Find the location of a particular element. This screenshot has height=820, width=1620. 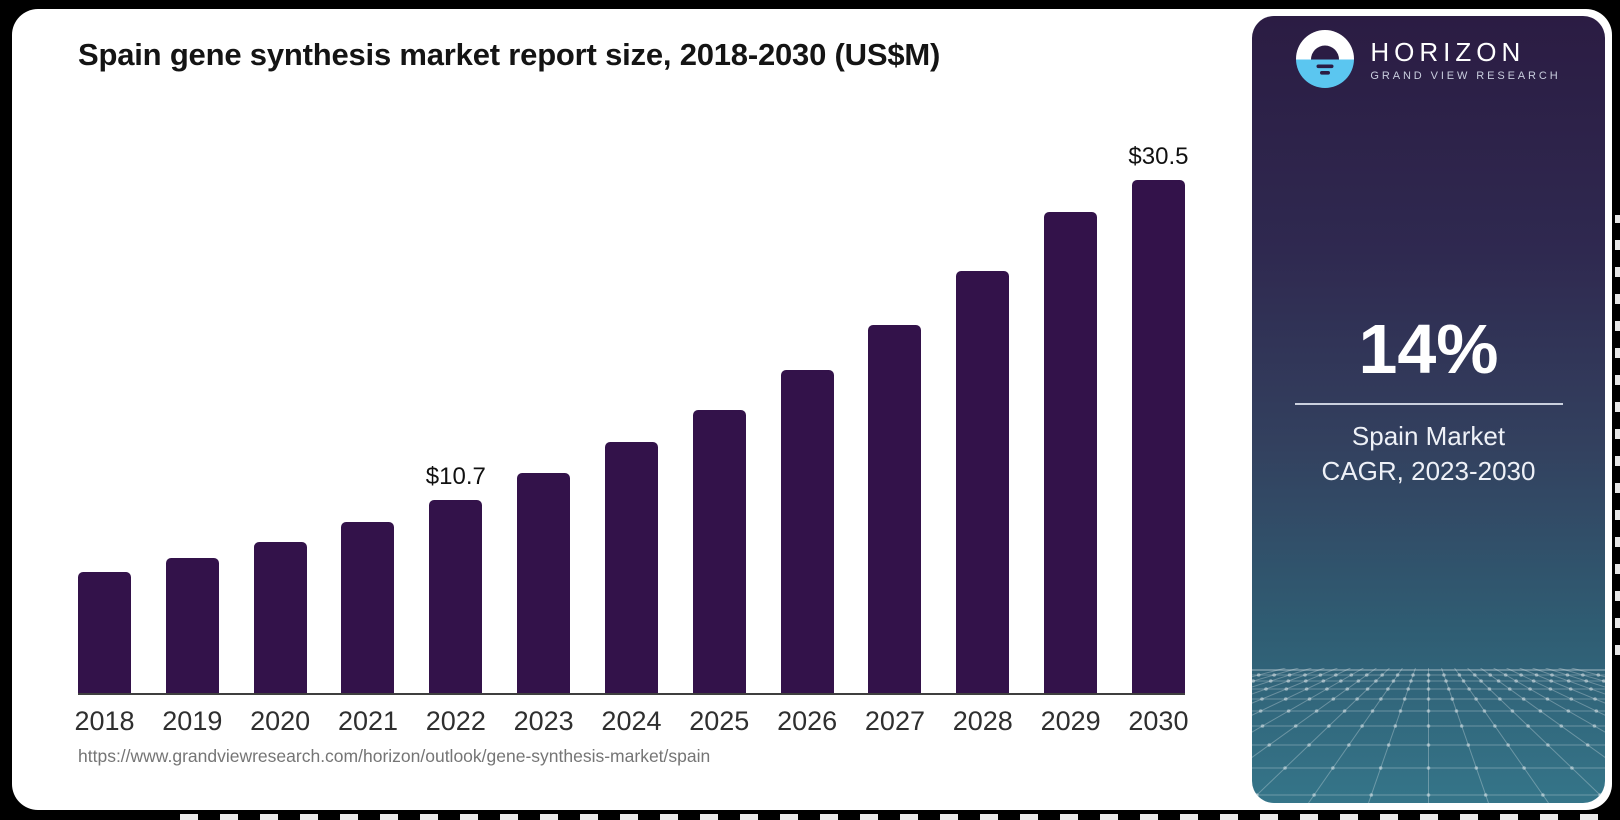

brand-wordmark: HORIZON GRAND VIEW RESEARCH is located at coordinates (1465, 59).